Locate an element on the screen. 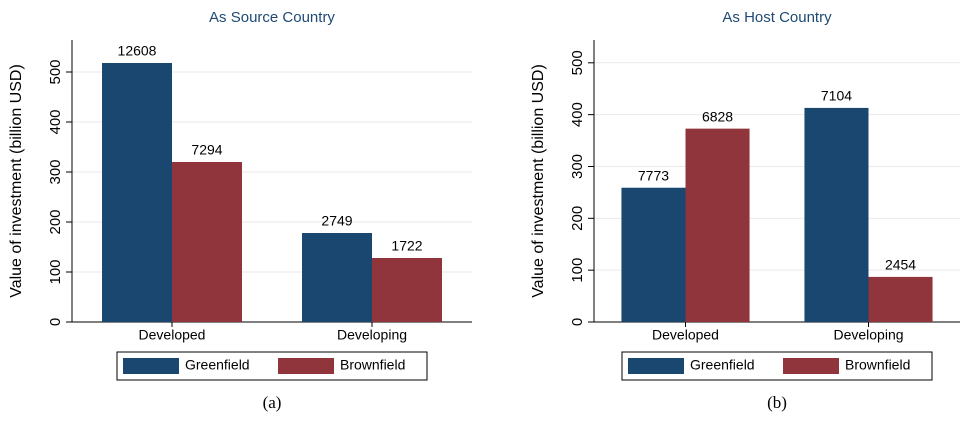  caption: (a) is located at coordinates (272, 402).